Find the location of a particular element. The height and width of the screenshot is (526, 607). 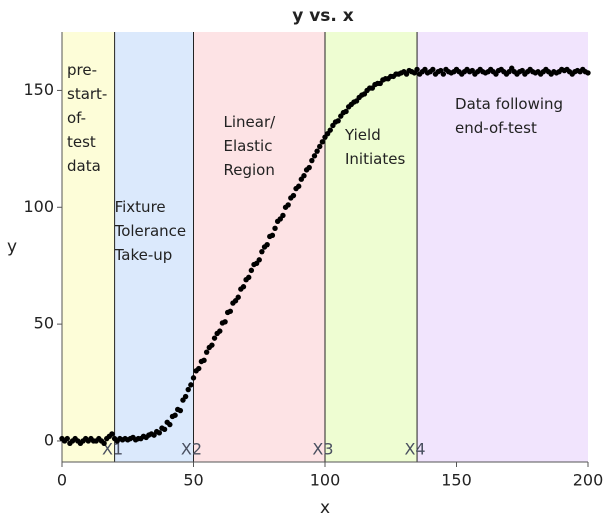

region-label: Fixture Tolerance Take-up is located at coordinates (150, 231).